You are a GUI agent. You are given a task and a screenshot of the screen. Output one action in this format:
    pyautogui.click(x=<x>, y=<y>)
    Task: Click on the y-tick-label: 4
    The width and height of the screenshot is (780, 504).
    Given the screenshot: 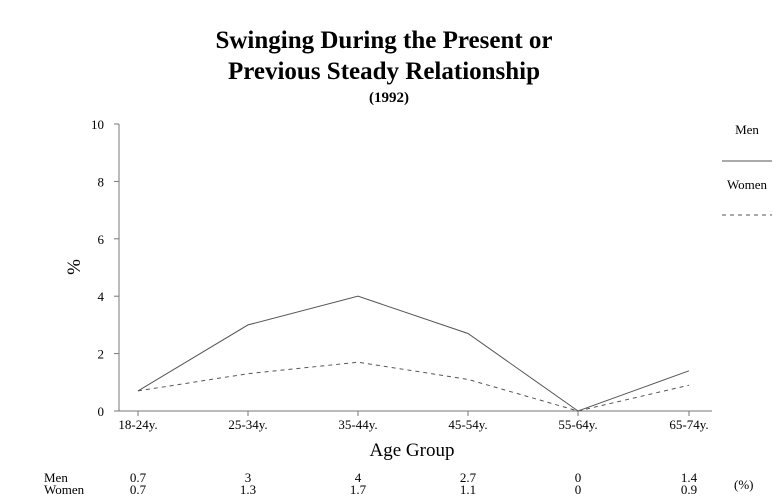 What is the action you would take?
    pyautogui.click(x=101, y=296)
    